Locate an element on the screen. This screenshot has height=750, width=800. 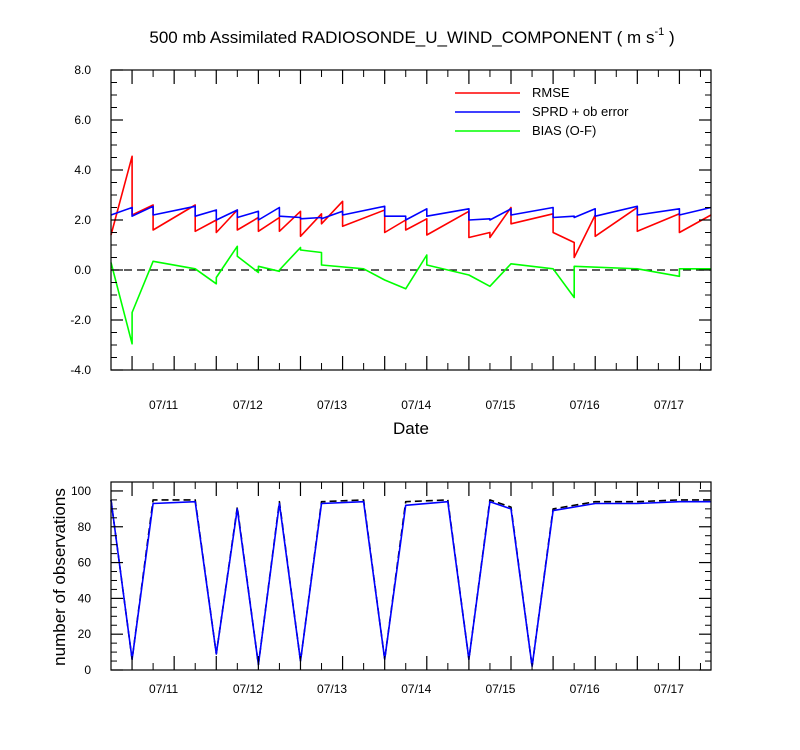
top-y-tick-label: 4.0 is located at coordinates (82, 170).